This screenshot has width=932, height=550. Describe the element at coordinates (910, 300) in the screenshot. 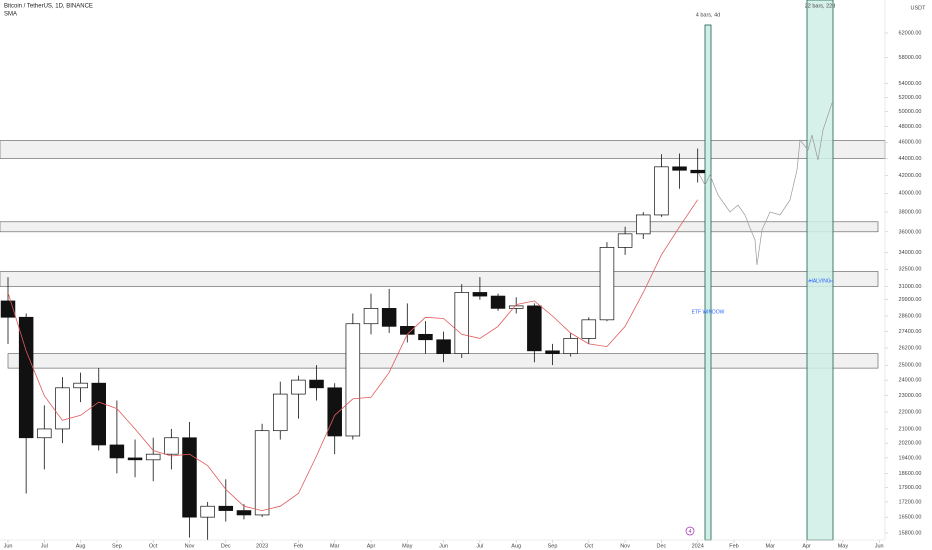

I see `y-tick-label: 29900.00` at that location.